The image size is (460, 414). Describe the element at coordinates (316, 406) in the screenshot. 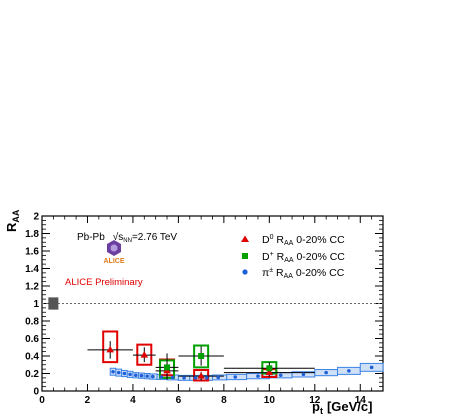

I see `x-axis-label: p` at that location.